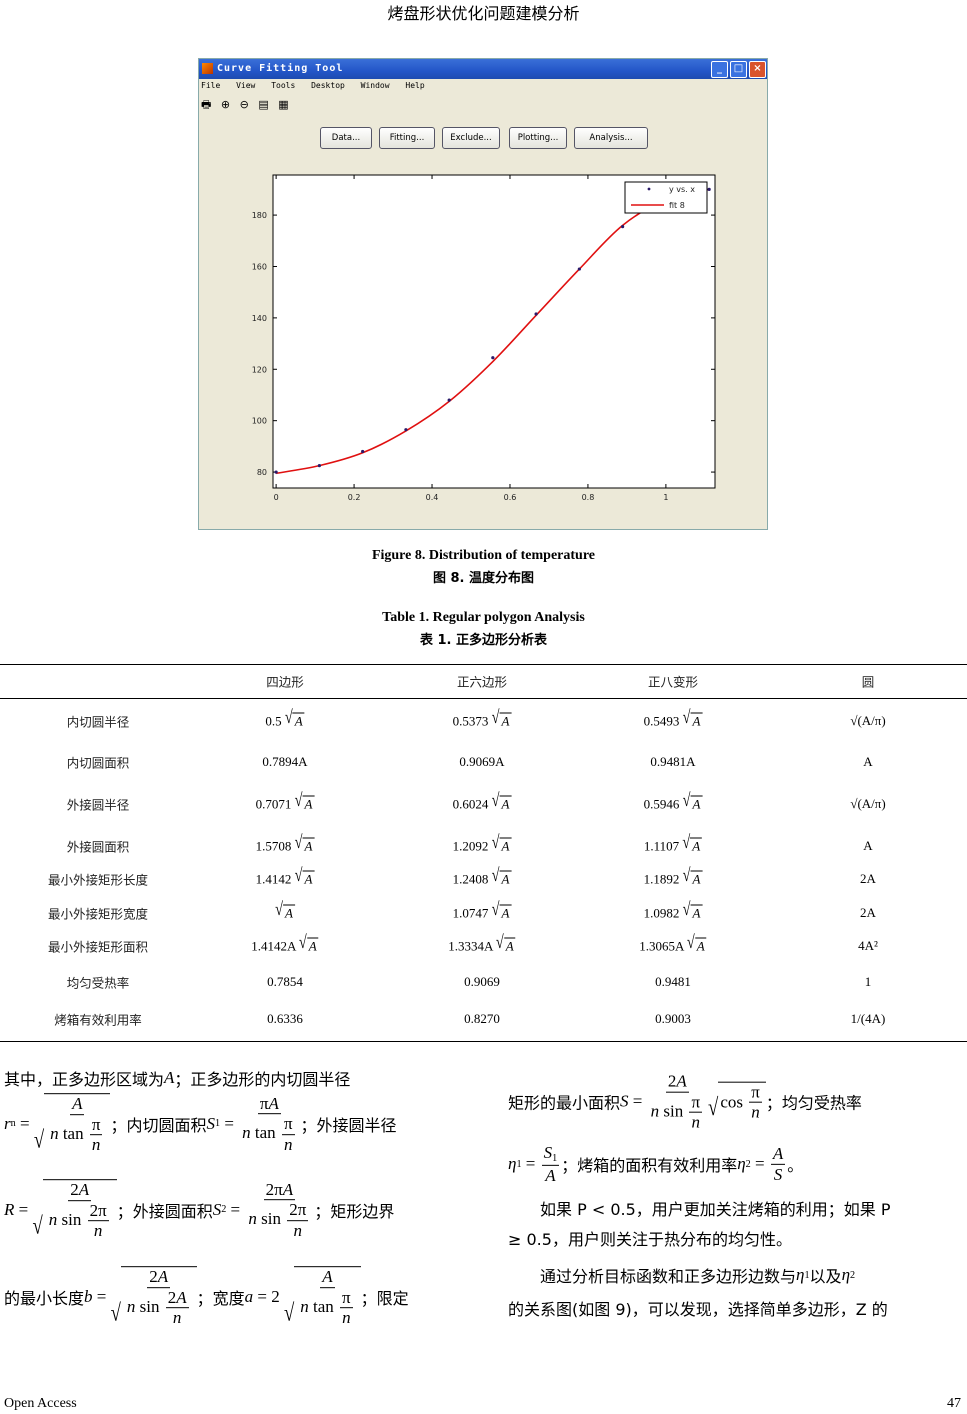 The image size is (967, 1414). Describe the element at coordinates (265, 1133) in the screenshot. I see `math-text: tan` at that location.